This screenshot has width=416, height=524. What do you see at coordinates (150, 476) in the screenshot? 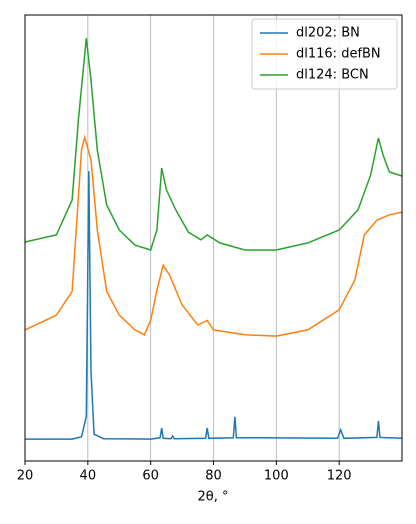
I see `x-tick-label: 60` at bounding box center [150, 476].